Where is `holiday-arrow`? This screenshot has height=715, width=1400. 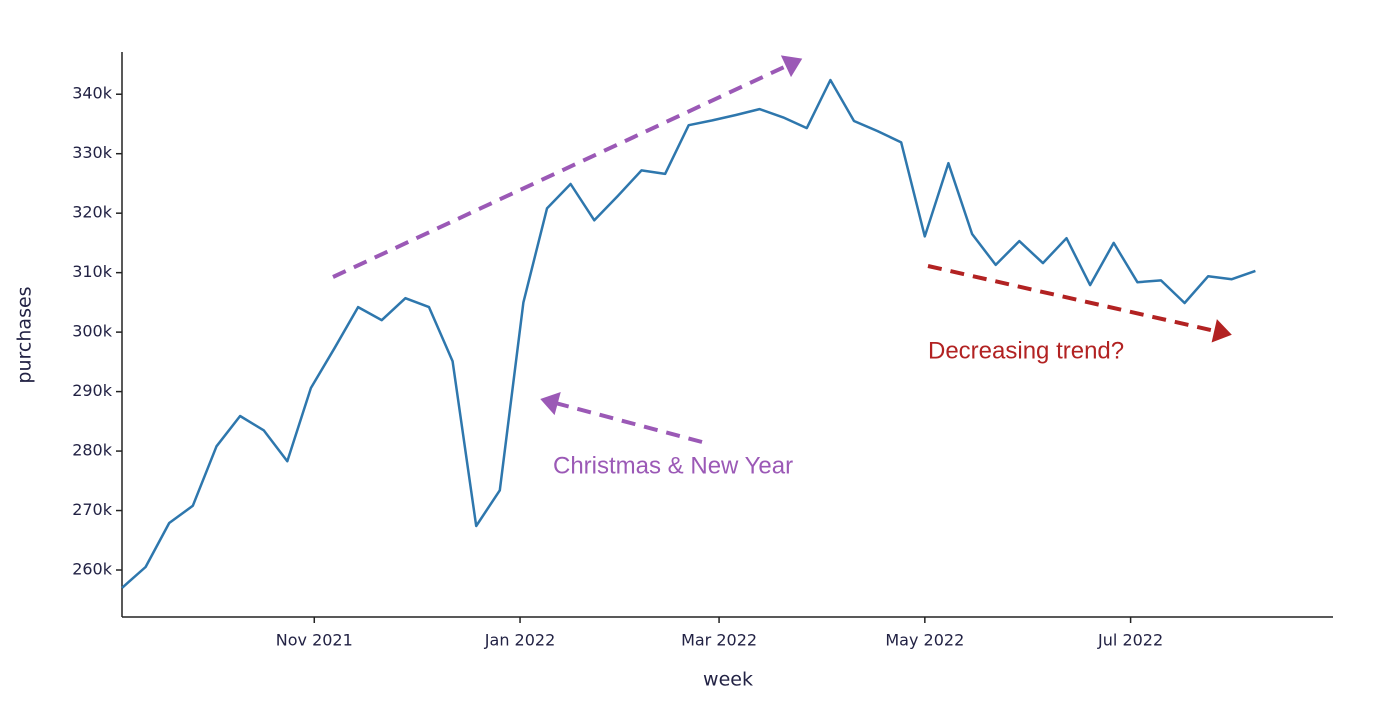 holiday-arrow is located at coordinates (621, 417).